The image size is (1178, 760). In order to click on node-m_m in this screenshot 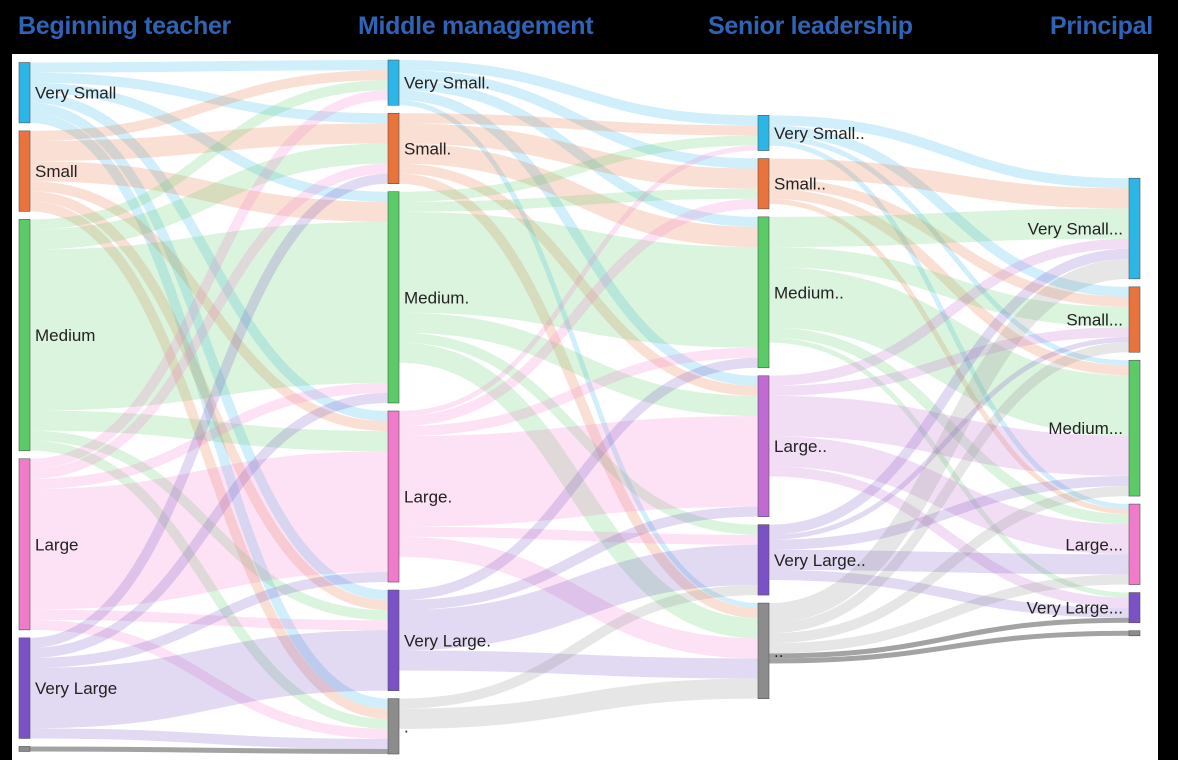, I will do `click(393, 297)`.